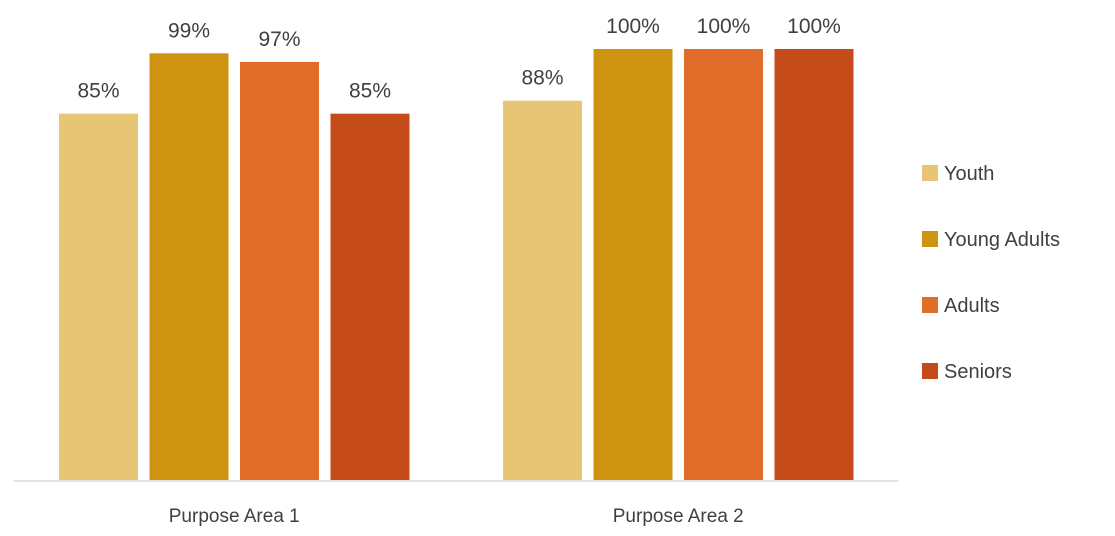 The image size is (1115, 536). What do you see at coordinates (814, 26) in the screenshot?
I see `data-label-seniors-2: 100%` at bounding box center [814, 26].